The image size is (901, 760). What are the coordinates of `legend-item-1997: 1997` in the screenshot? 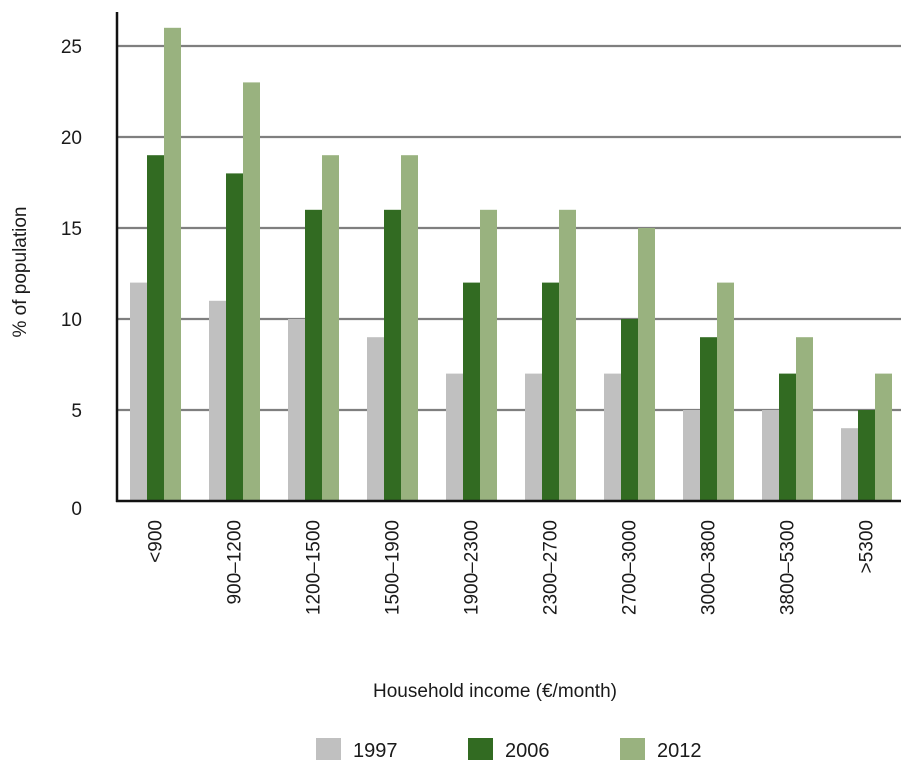 It's located at (357, 749).